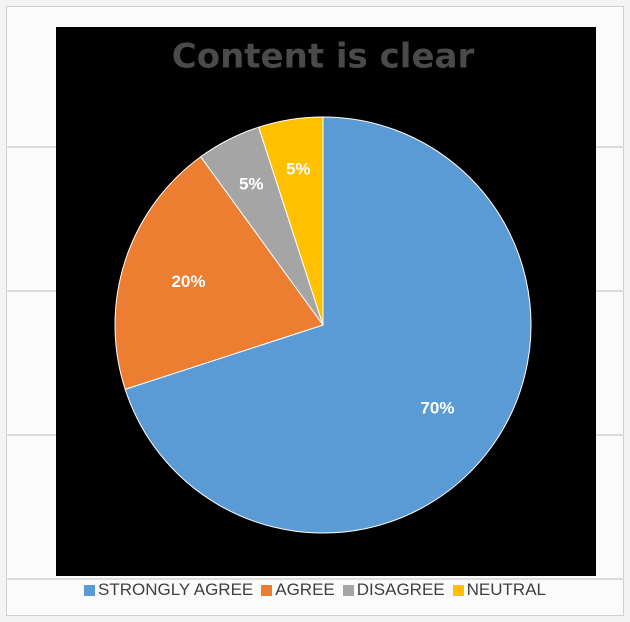 The height and width of the screenshot is (622, 630). I want to click on legend-item: DISAGREE, so click(393, 590).